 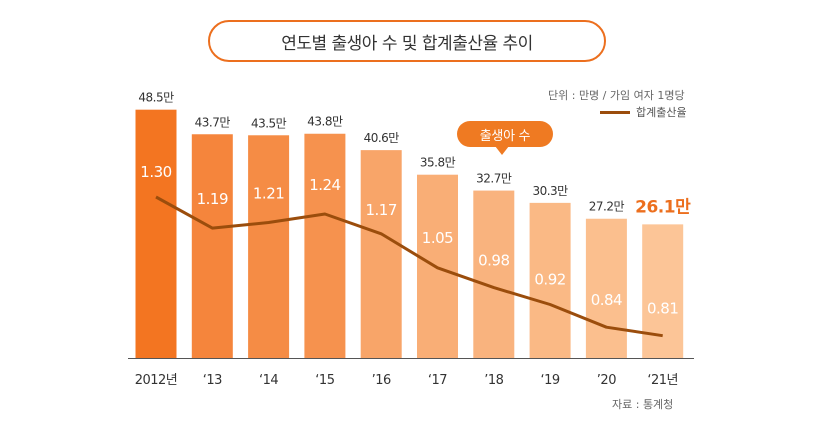 What do you see at coordinates (269, 123) in the screenshot?
I see `births-value-label: 43.5만` at bounding box center [269, 123].